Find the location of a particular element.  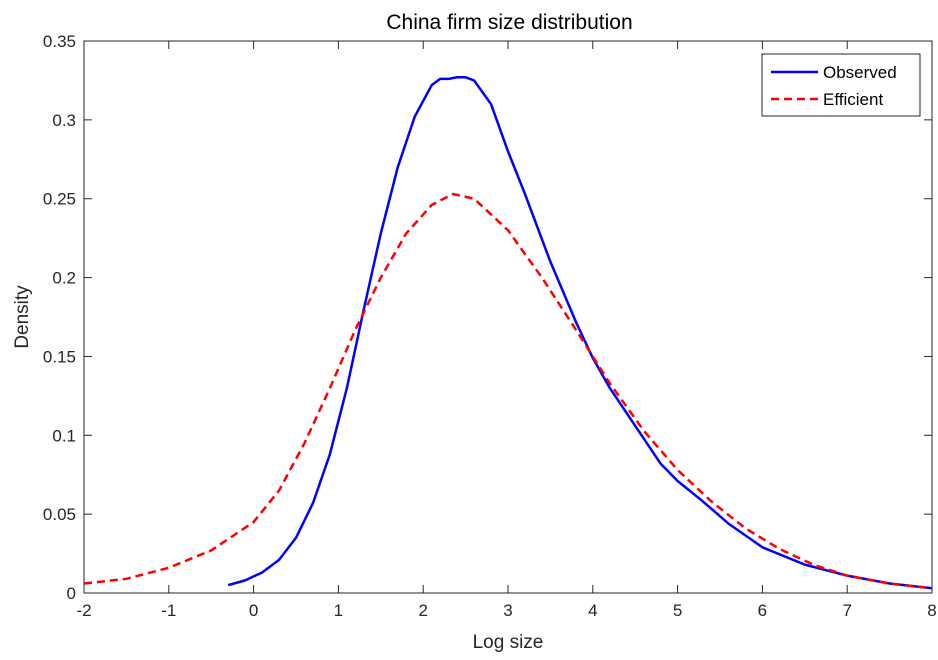

y-tick-label: 0.2 is located at coordinates (64, 278).